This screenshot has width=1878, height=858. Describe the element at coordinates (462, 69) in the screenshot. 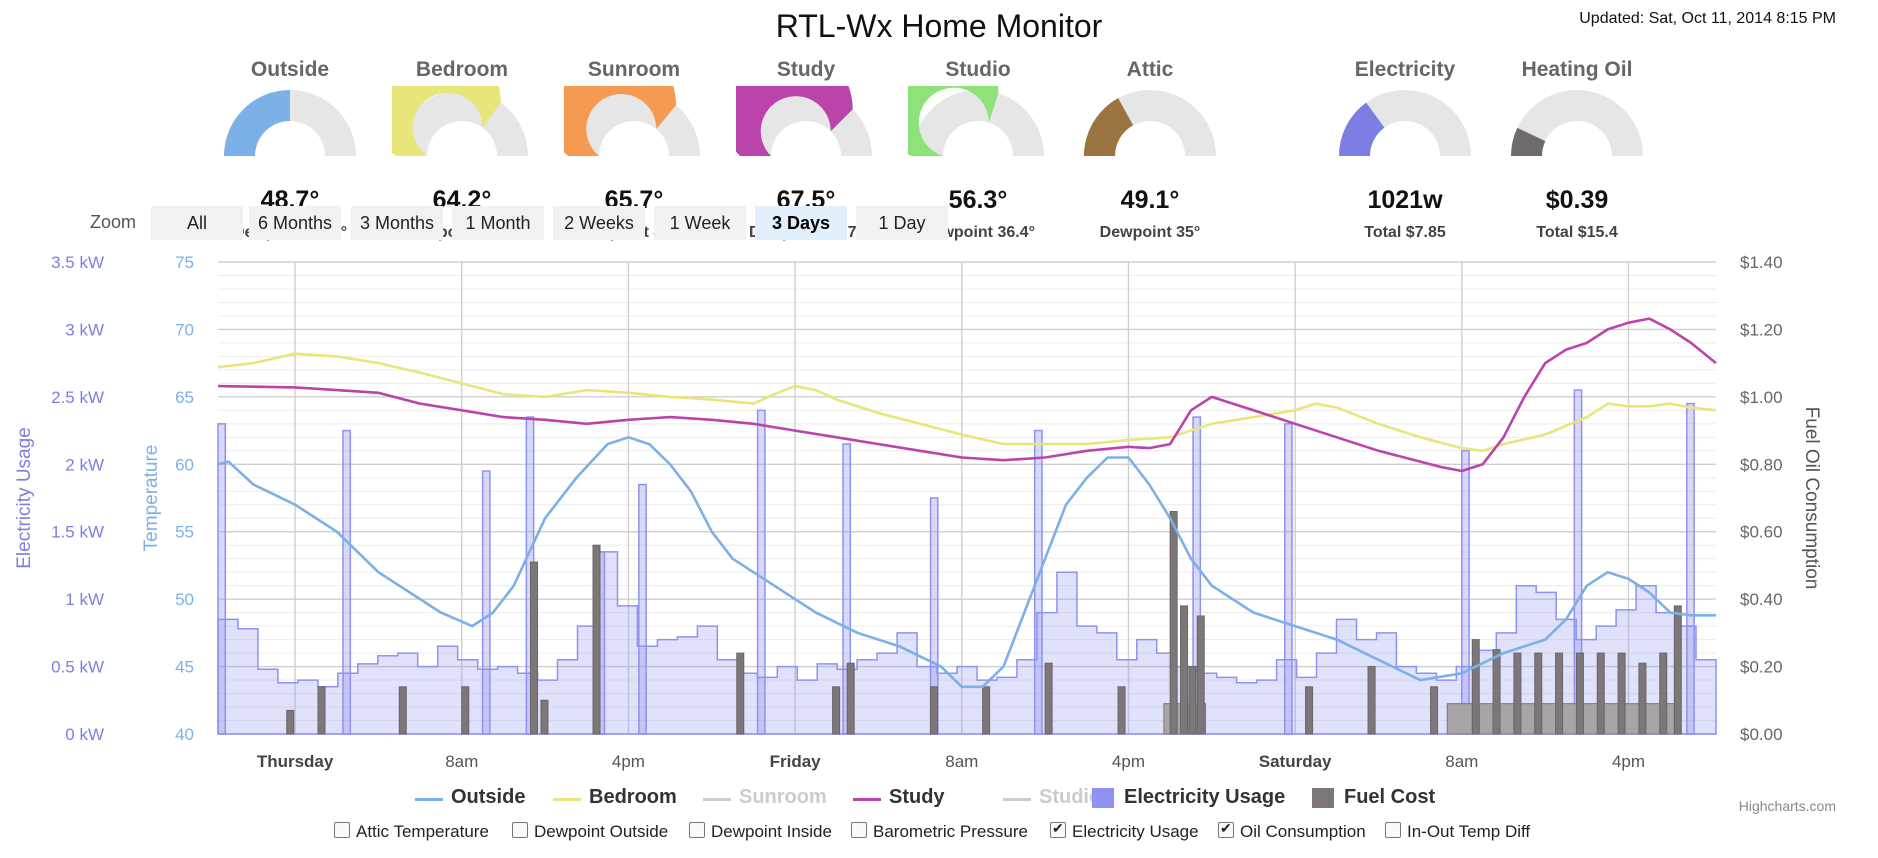

I see `gauge-title: Bedroom` at that location.